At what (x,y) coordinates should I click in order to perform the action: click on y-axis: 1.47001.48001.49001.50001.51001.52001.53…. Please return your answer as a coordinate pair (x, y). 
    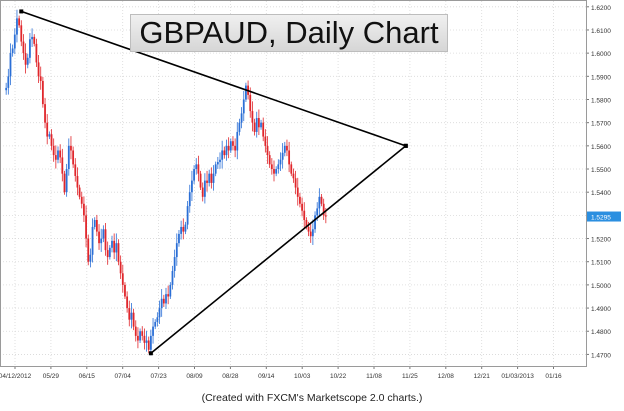
    Looking at the image, I should click on (603, 182).